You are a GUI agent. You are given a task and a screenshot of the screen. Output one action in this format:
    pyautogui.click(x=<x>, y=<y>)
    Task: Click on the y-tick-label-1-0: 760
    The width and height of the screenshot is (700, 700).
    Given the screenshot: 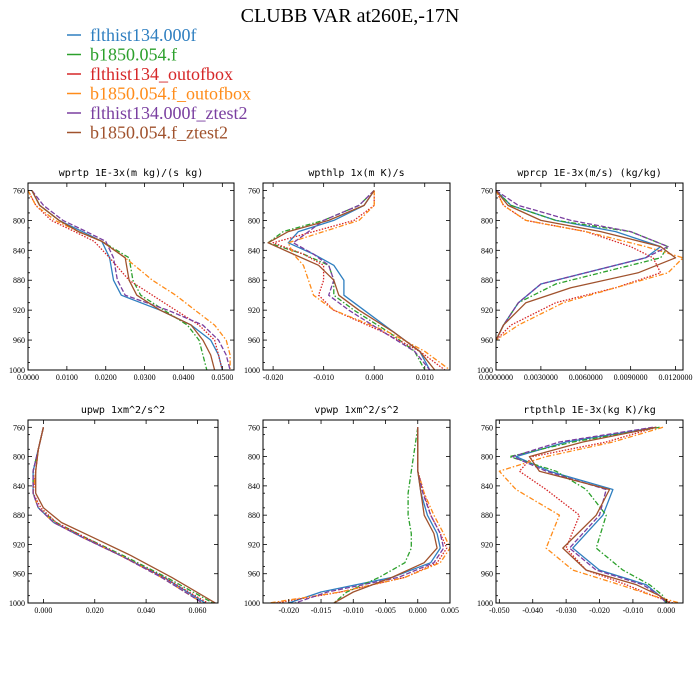 What is the action you would take?
    pyautogui.click(x=254, y=190)
    